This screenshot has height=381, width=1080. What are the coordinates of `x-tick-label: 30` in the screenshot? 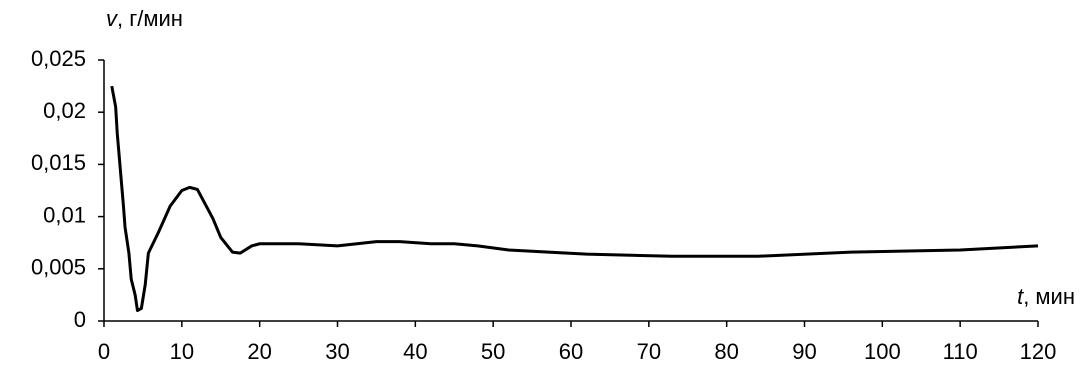 It's located at (337, 351).